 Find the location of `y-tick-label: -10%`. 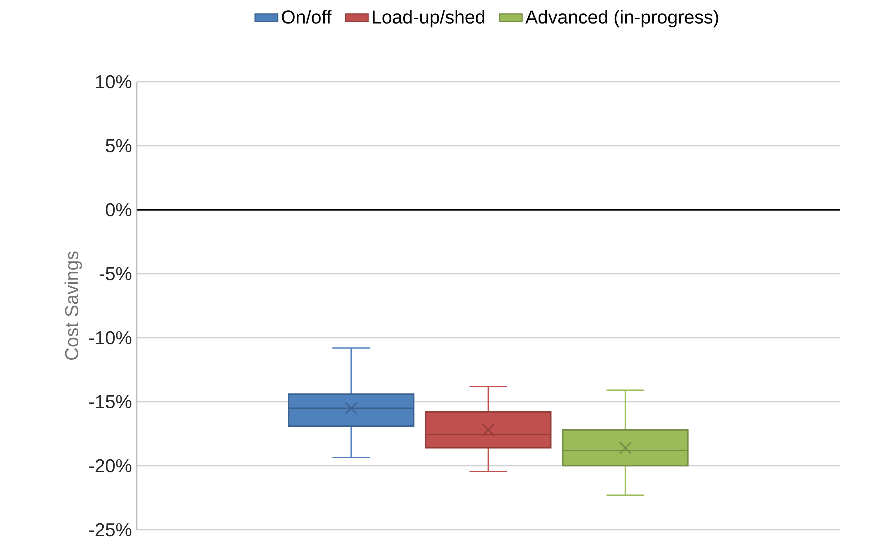

y-tick-label: -10% is located at coordinates (111, 338).